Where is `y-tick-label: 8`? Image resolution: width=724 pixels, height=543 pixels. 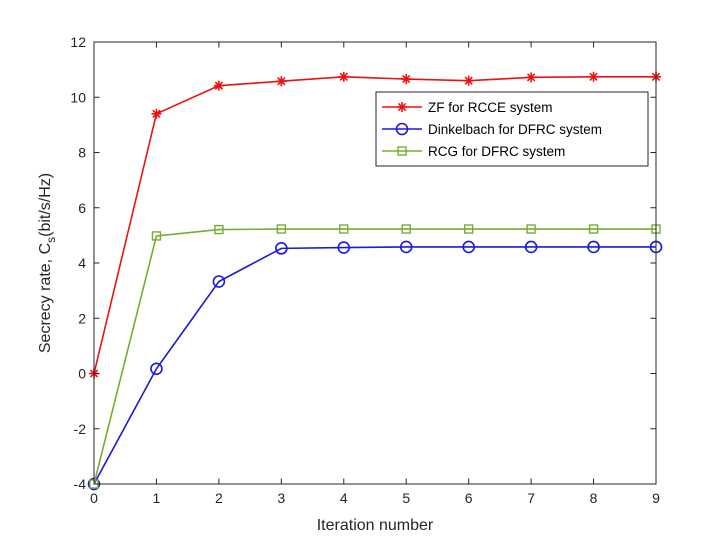 y-tick-label: 8 is located at coordinates (82, 153).